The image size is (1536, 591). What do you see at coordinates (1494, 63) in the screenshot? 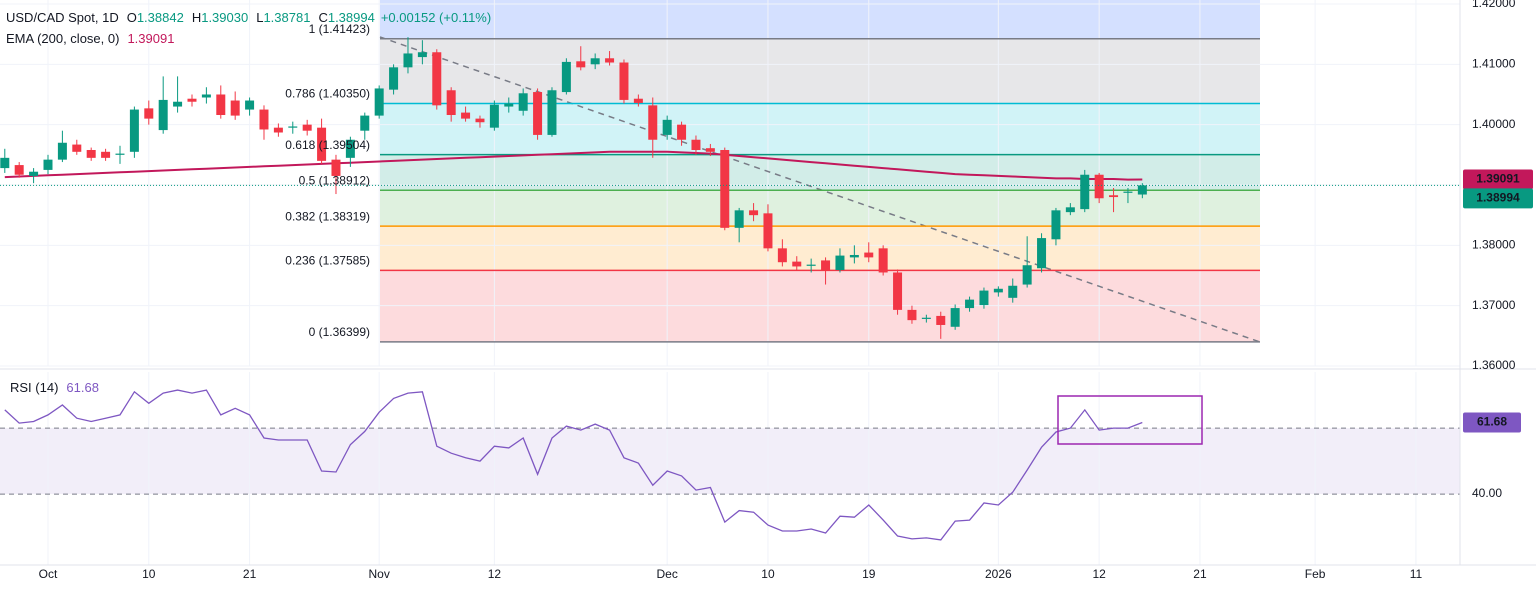
I see `y-tick-label: 1.41000` at bounding box center [1494, 63].